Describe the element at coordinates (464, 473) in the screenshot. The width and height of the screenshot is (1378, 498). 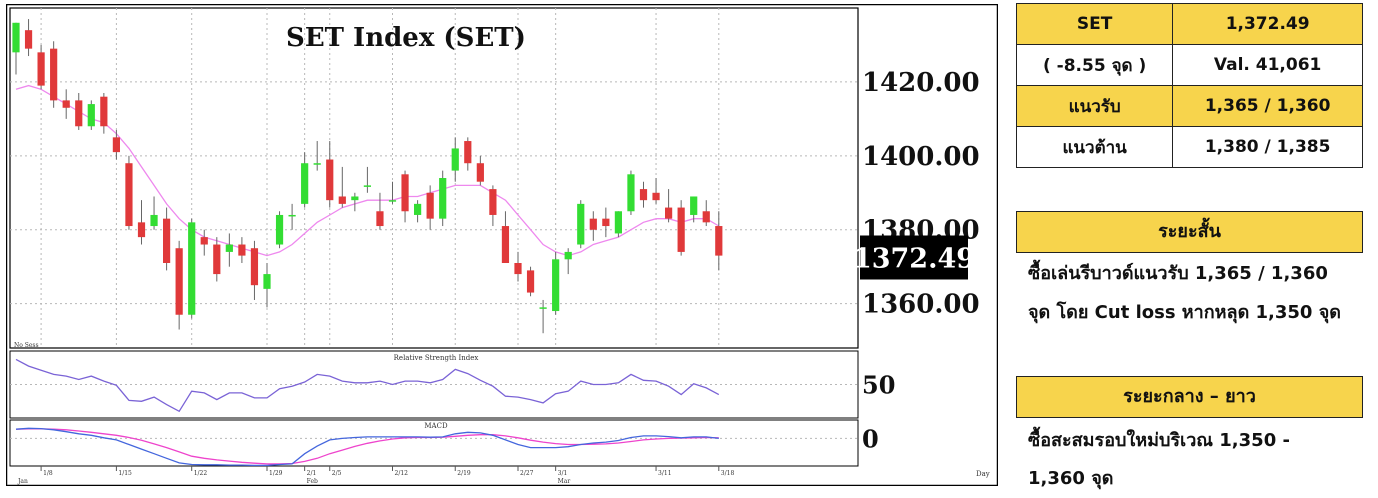
I see `x-tick-label: 2/19` at that location.